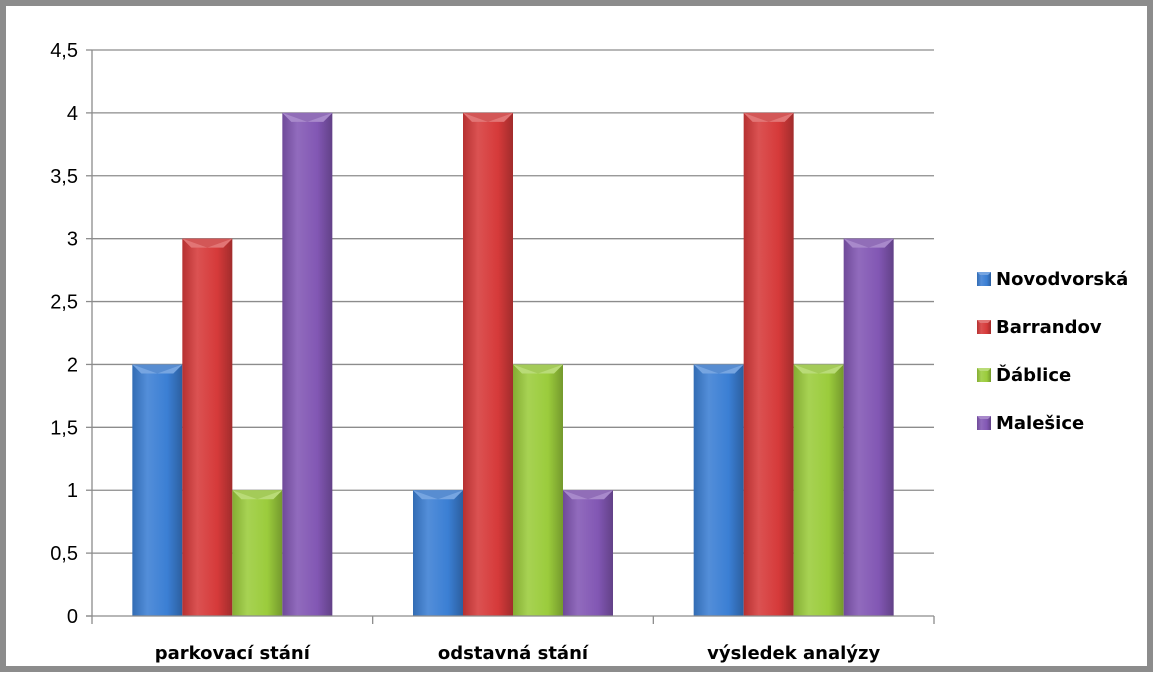 This screenshot has width=1153, height=678. I want to click on bar-Novodvorská-výsledek analýzy, so click(718, 490).